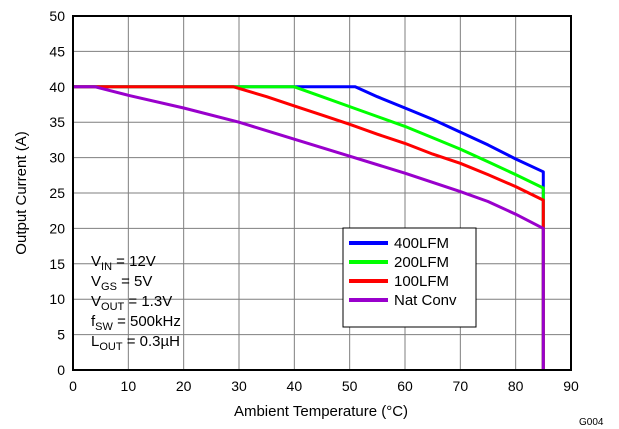  I want to click on condition-value: = 500kHz, so click(147, 321).